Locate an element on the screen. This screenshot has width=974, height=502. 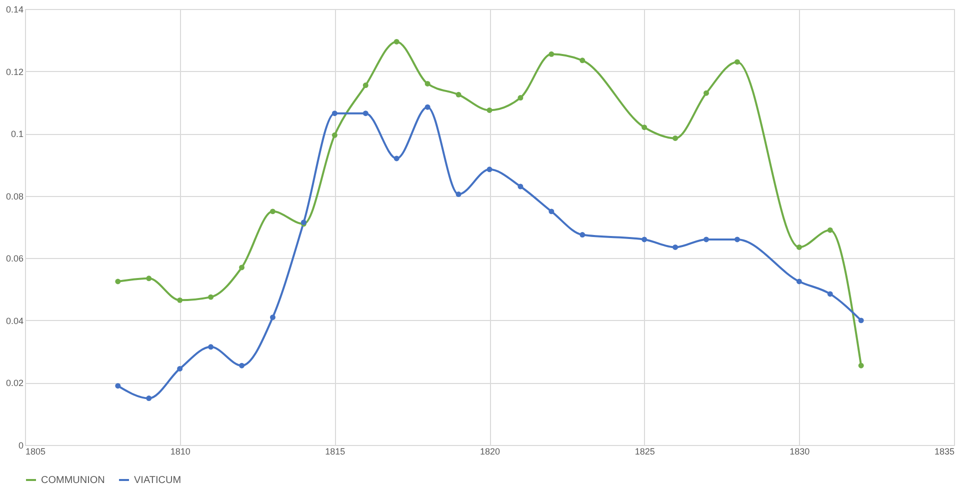
y-tick-label: 0.02 is located at coordinates (15, 383).